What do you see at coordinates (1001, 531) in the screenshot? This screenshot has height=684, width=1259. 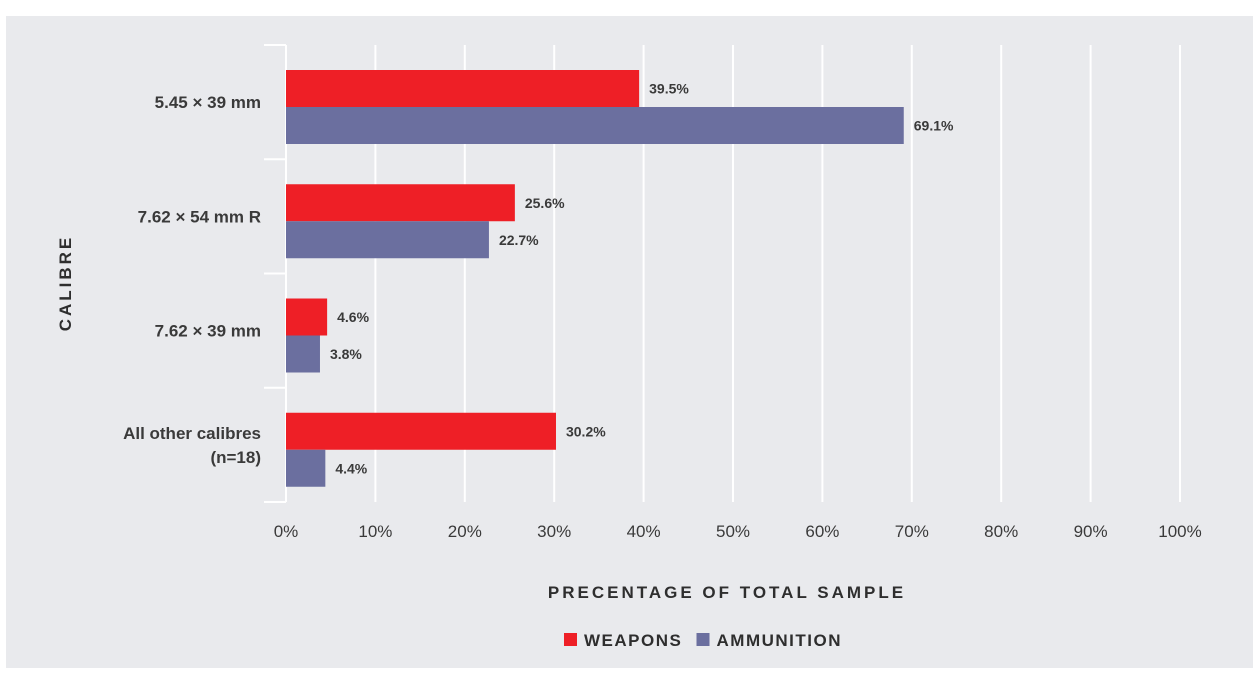 I see `x-tick-label: 80%` at bounding box center [1001, 531].